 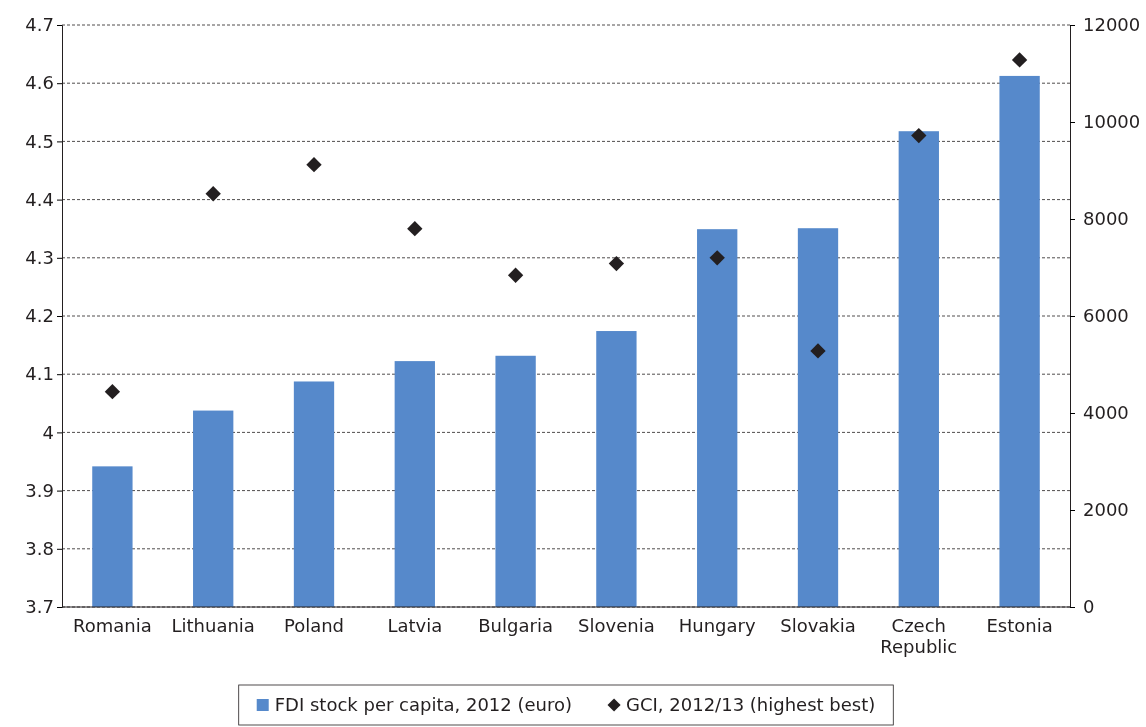 I want to click on y-tick-label: 4.1, so click(x=39, y=374).